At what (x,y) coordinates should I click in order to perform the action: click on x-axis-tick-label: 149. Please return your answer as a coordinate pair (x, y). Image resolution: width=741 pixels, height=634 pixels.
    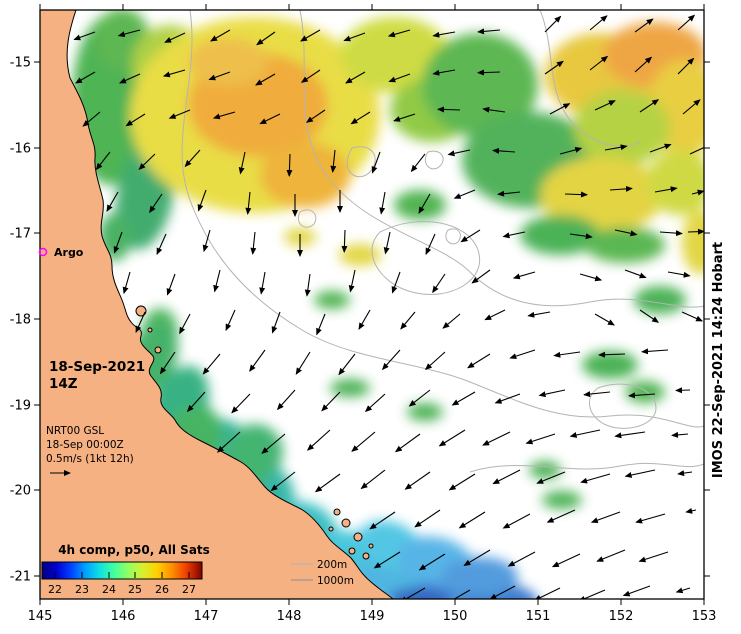
    Looking at the image, I should click on (372, 616).